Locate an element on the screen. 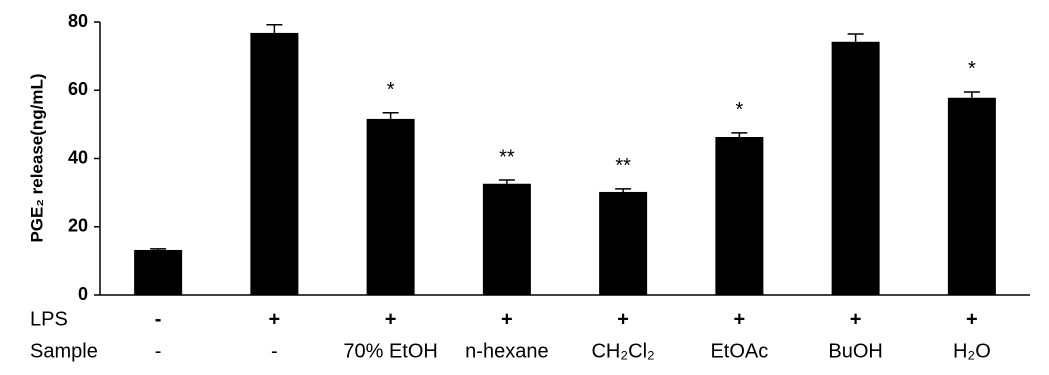 The height and width of the screenshot is (375, 1049). row-label: LPS is located at coordinates (49, 319).